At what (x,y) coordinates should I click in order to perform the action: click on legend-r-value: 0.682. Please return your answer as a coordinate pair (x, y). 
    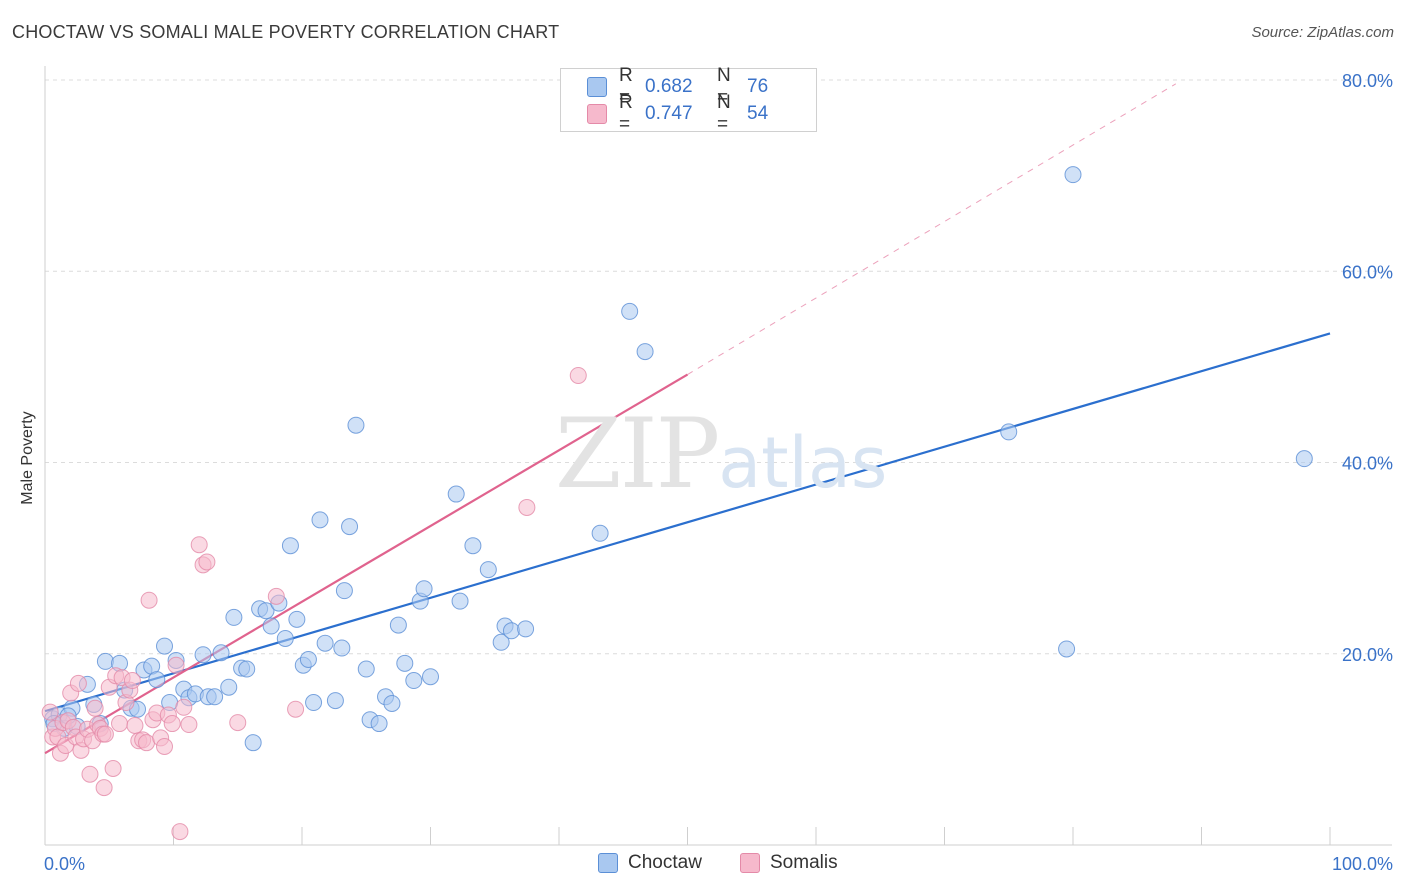
    Looking at the image, I should click on (669, 86).